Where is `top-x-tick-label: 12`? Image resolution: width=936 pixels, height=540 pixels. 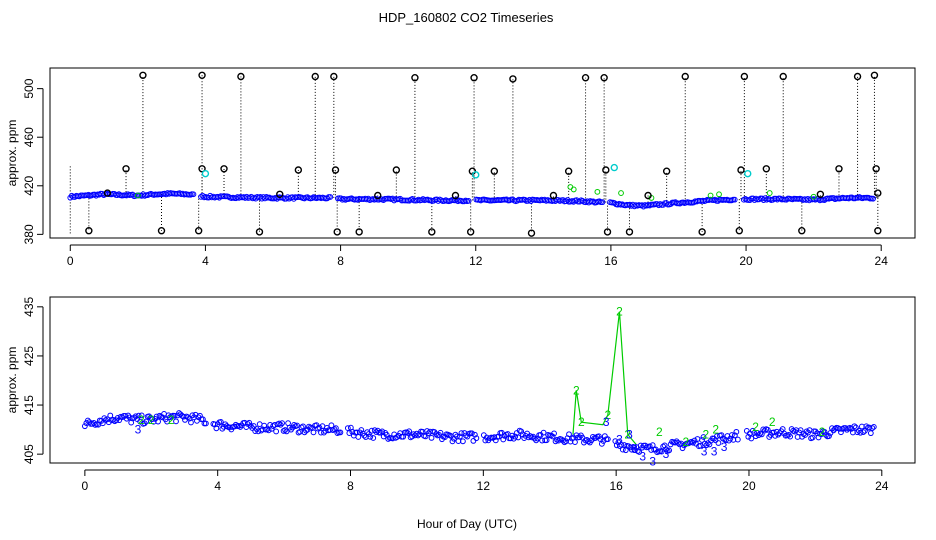
top-x-tick-label: 12 is located at coordinates (476, 261).